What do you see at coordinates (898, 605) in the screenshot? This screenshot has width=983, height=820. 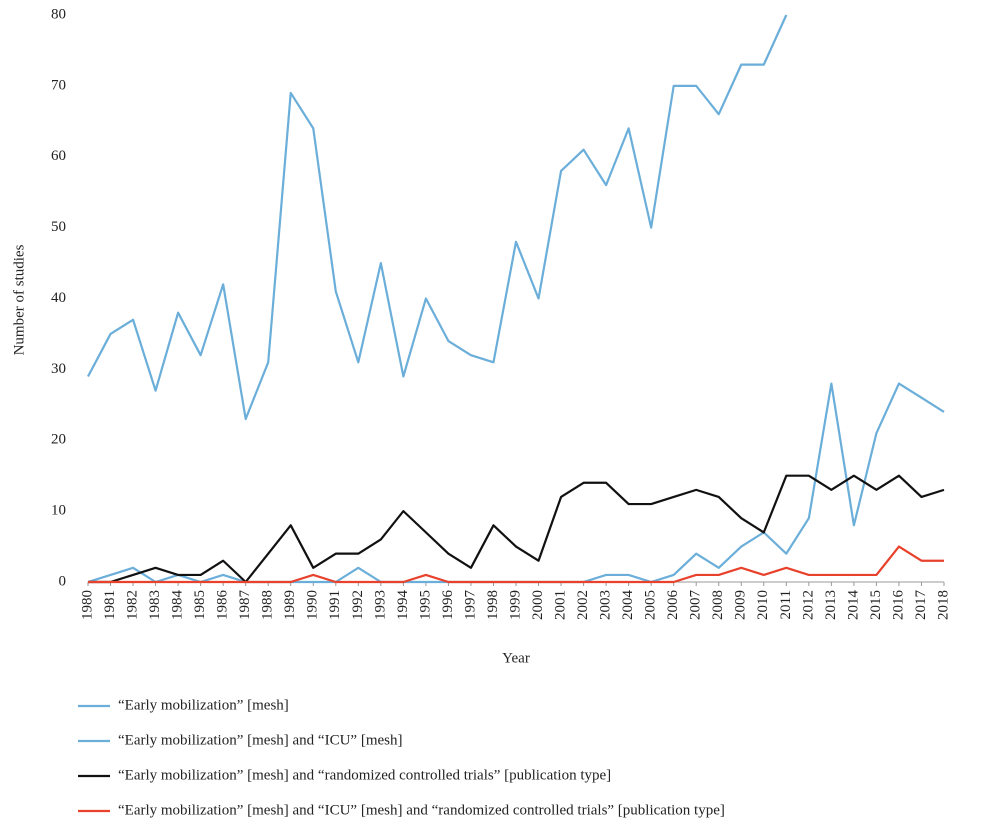 I see `x-tick-label: 2016` at bounding box center [898, 605].